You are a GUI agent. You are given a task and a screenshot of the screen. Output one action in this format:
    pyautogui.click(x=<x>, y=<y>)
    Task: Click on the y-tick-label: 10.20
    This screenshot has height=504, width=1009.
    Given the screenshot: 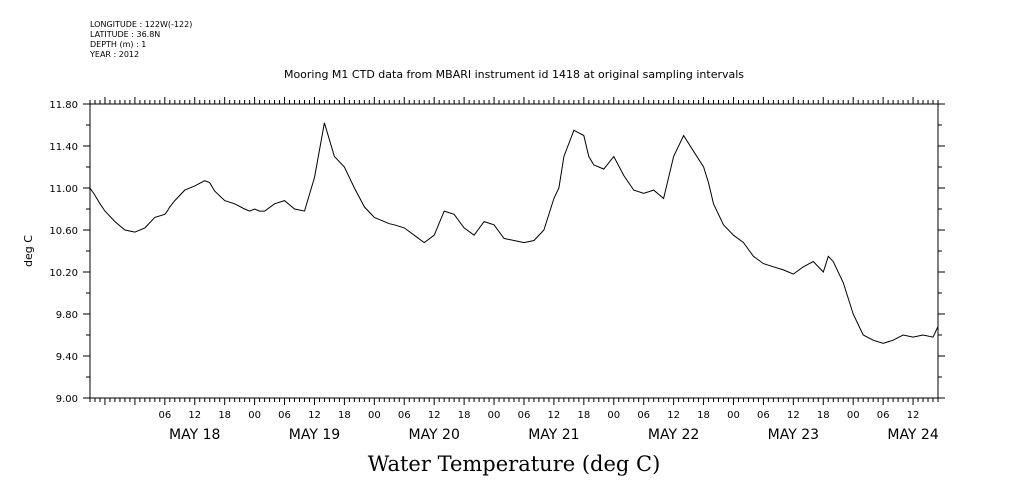 What is the action you would take?
    pyautogui.click(x=63, y=273)
    